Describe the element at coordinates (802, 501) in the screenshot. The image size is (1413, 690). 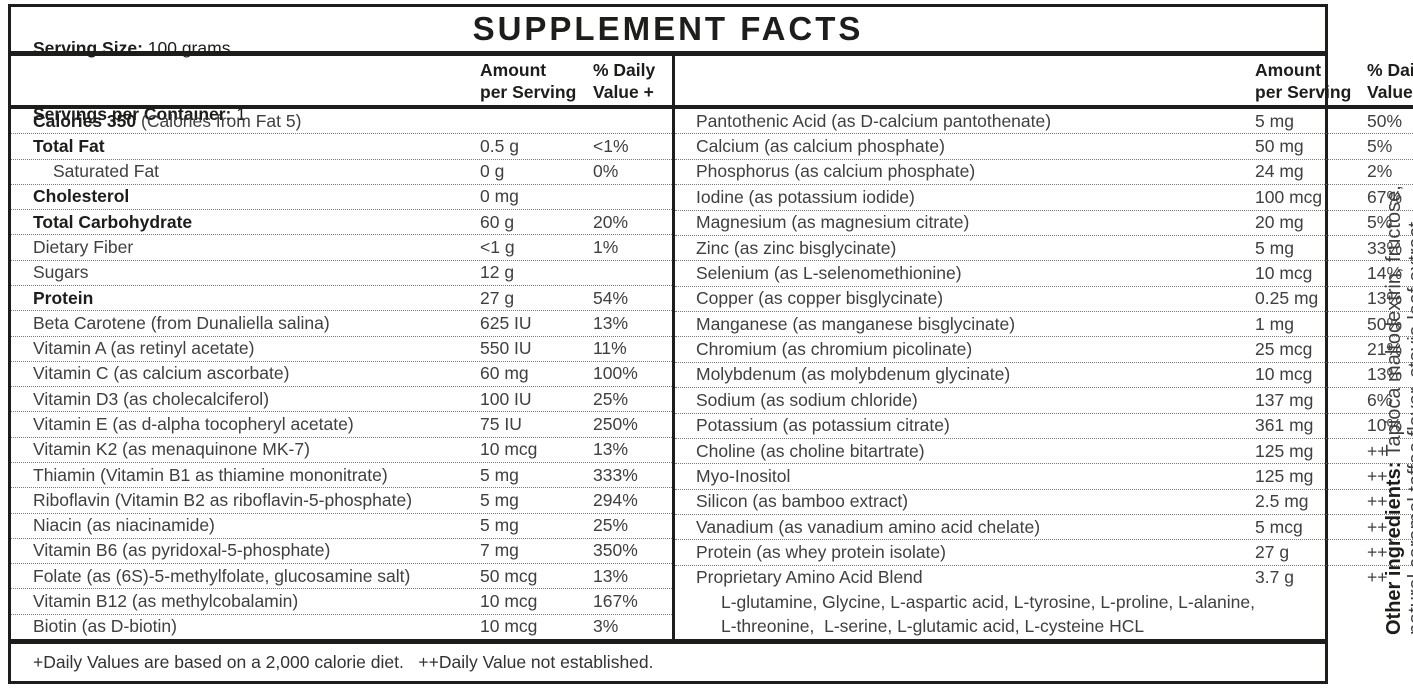
I see `nutrient-label-regular: Silicon (as bamboo extract)` at that location.